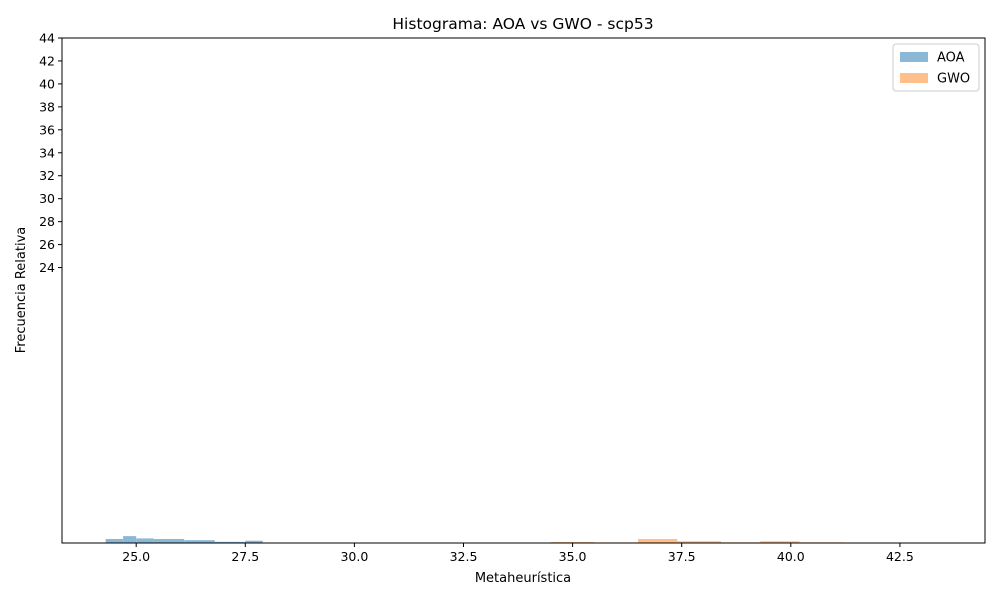 This screenshot has width=1000, height=600. I want to click on x-axis-title: Metaheurística, so click(523, 578).